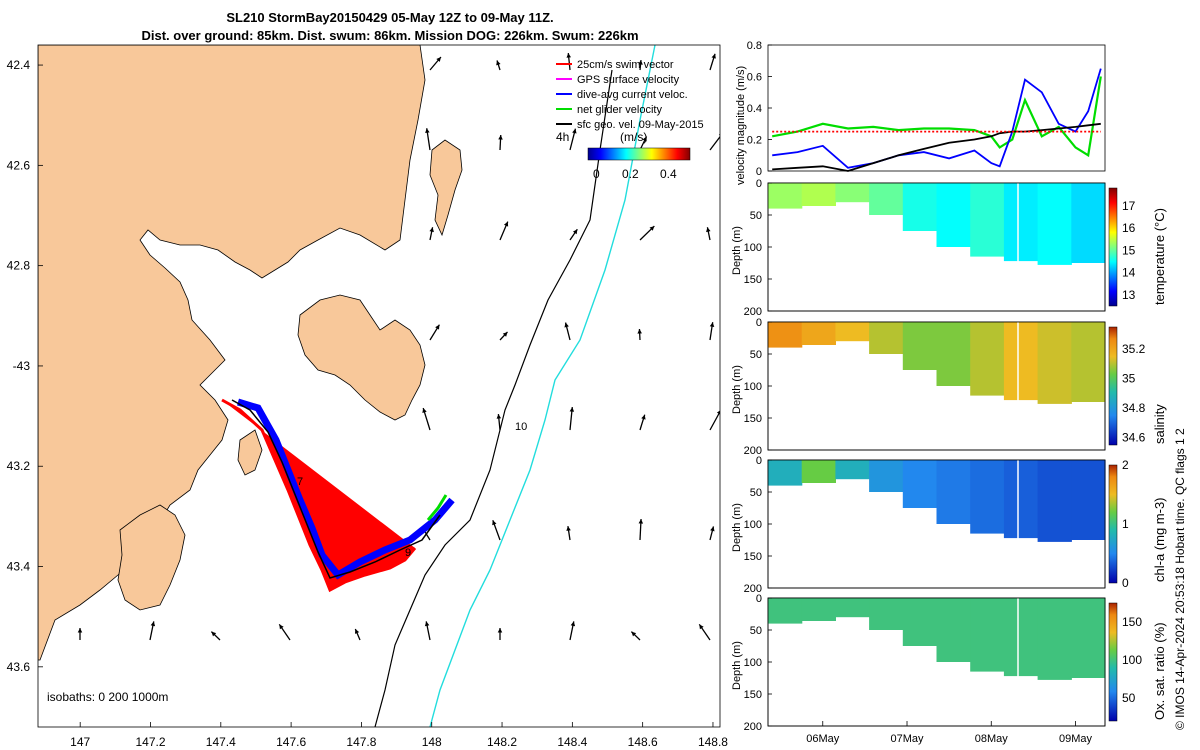 This screenshot has width=1200, height=750. What do you see at coordinates (741, 125) in the screenshot?
I see `velocity-ylabel: velocity magnitude (m/s)` at bounding box center [741, 125].